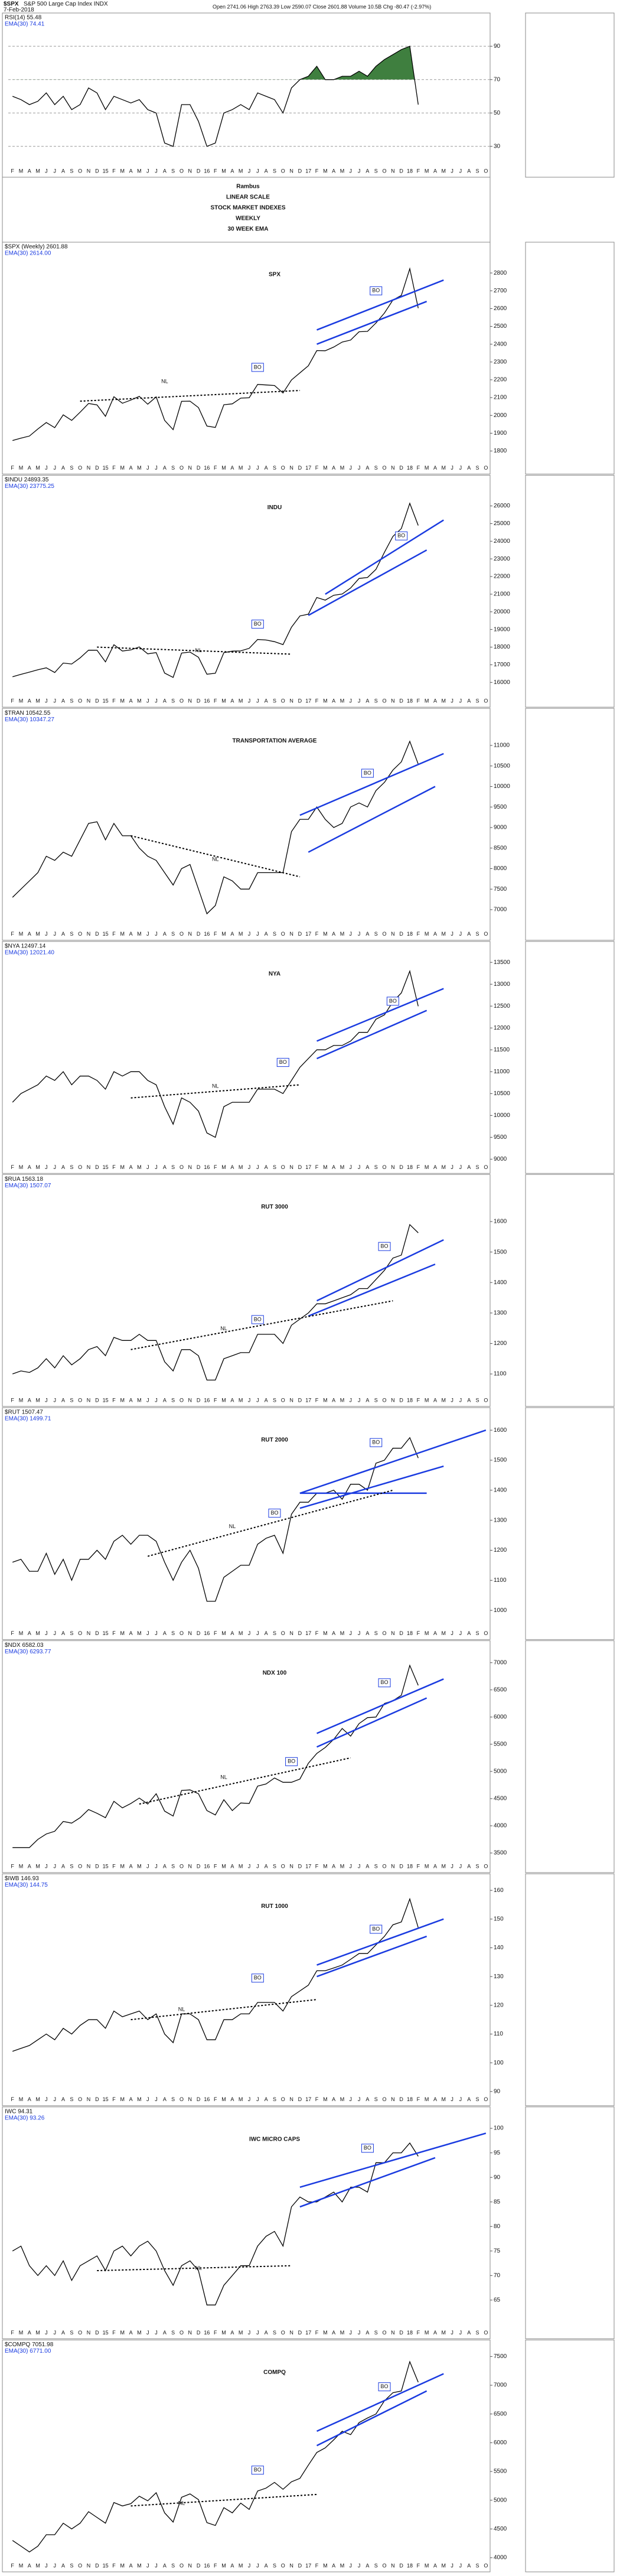 The image size is (620, 2576). Describe the element at coordinates (500, 2356) in the screenshot. I see `y-tick-label: 7500` at that location.